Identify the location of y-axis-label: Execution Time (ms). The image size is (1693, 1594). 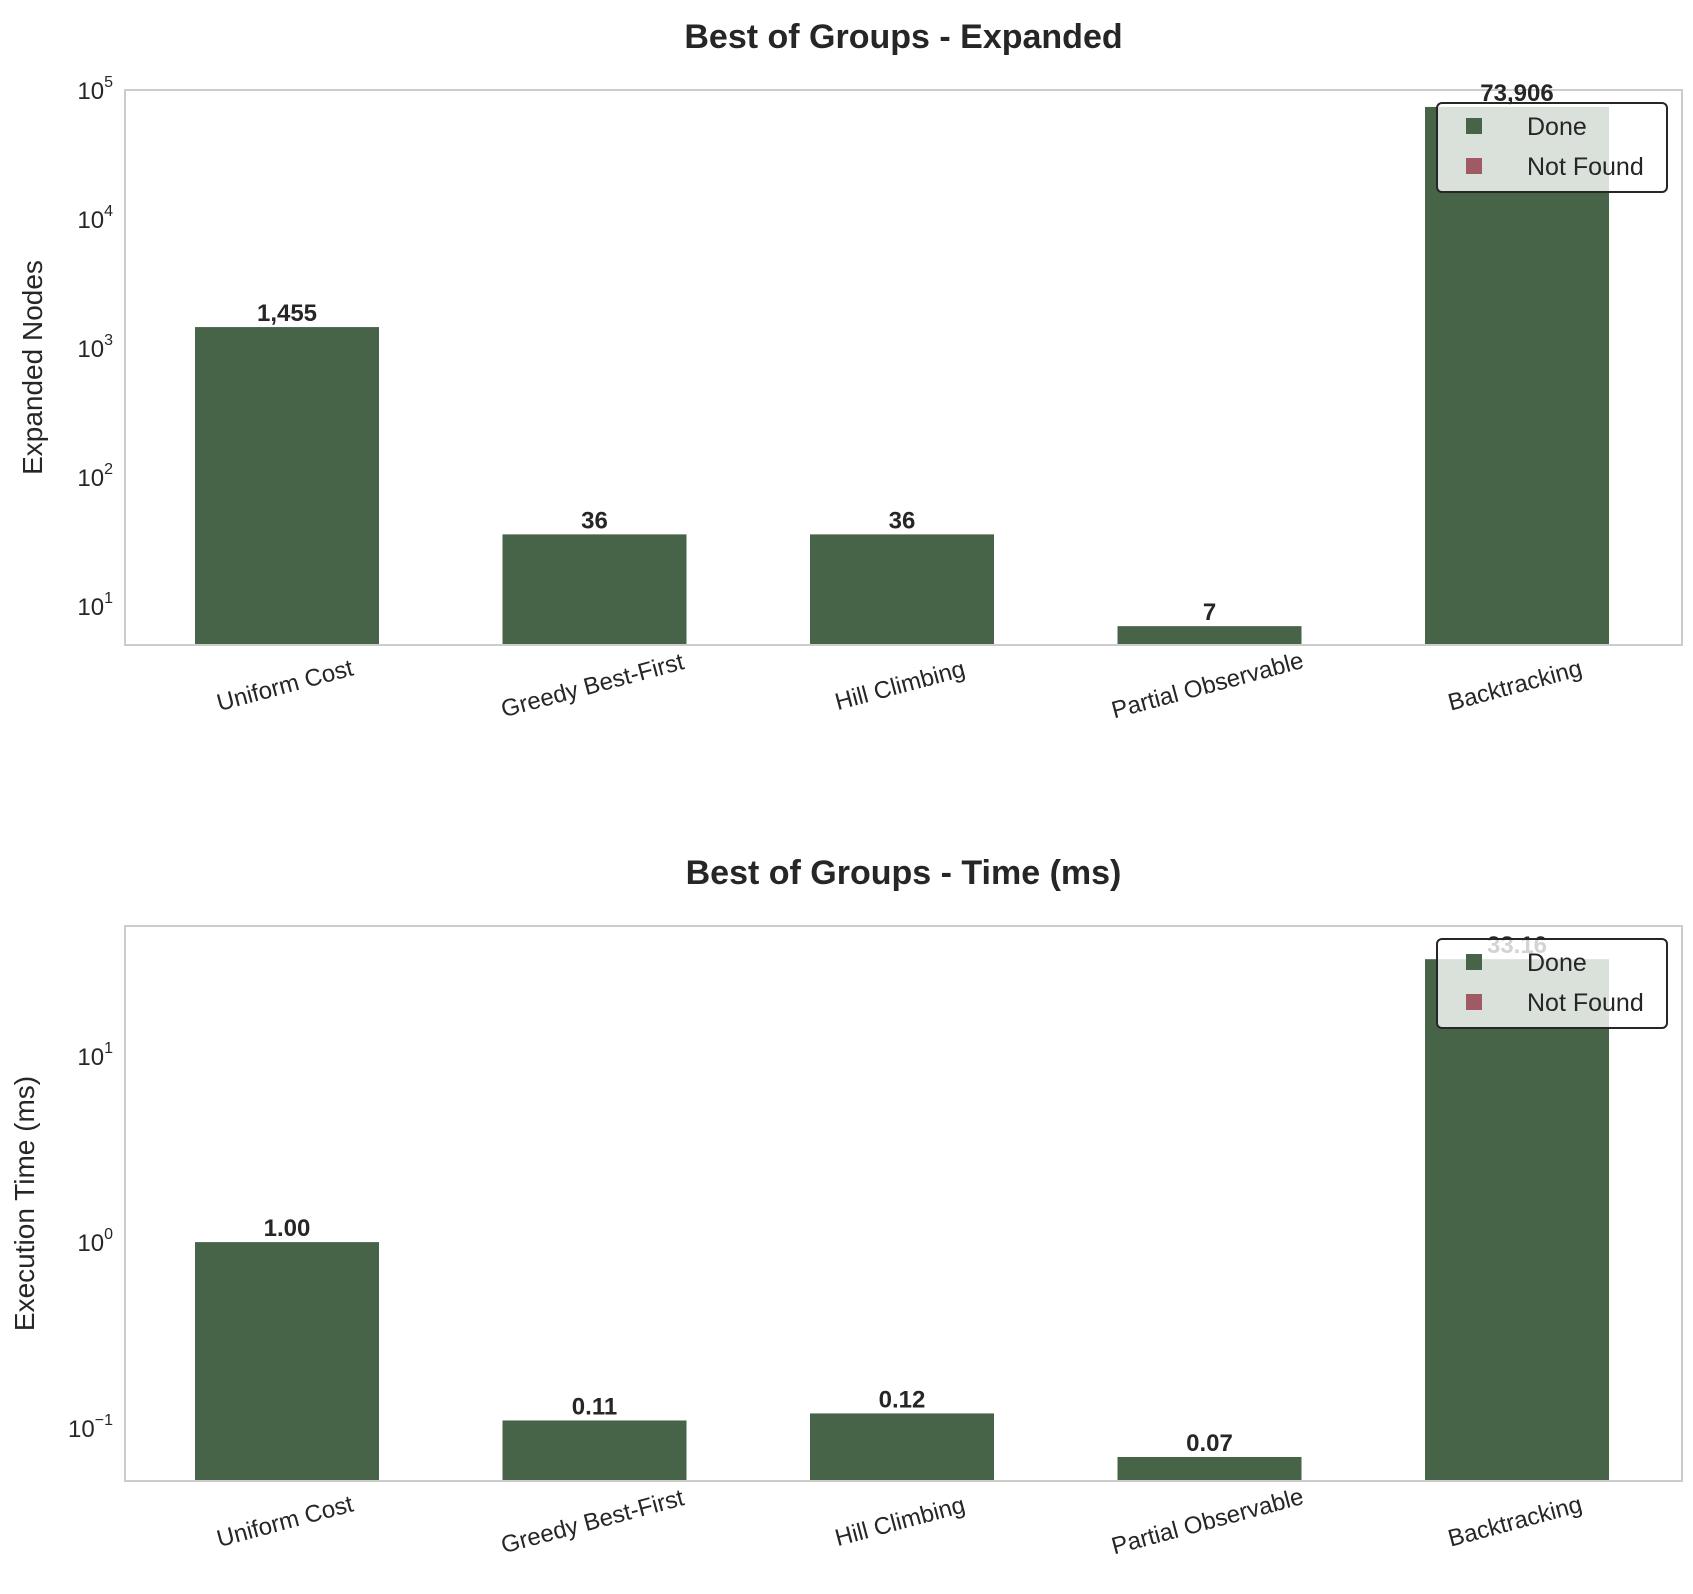
(24, 1203).